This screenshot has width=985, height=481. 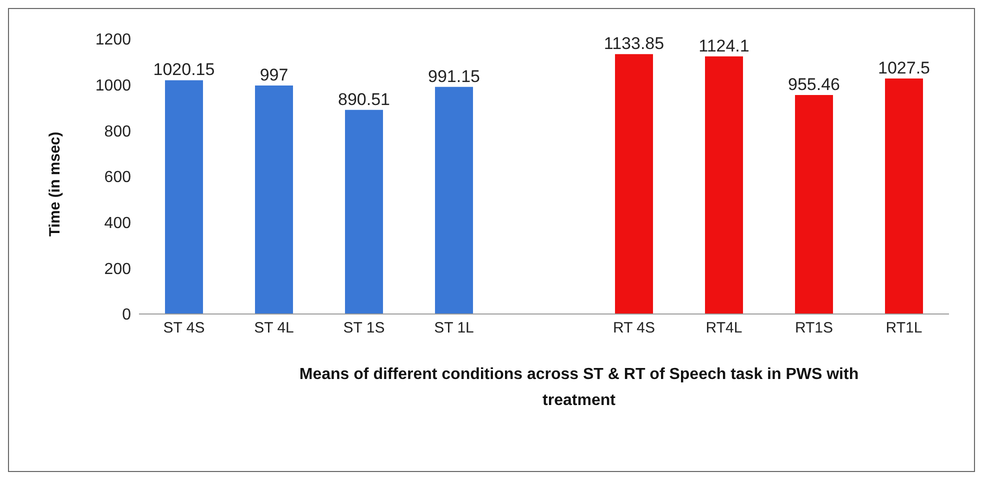 What do you see at coordinates (184, 70) in the screenshot?
I see `data-label: 1020.15` at bounding box center [184, 70].